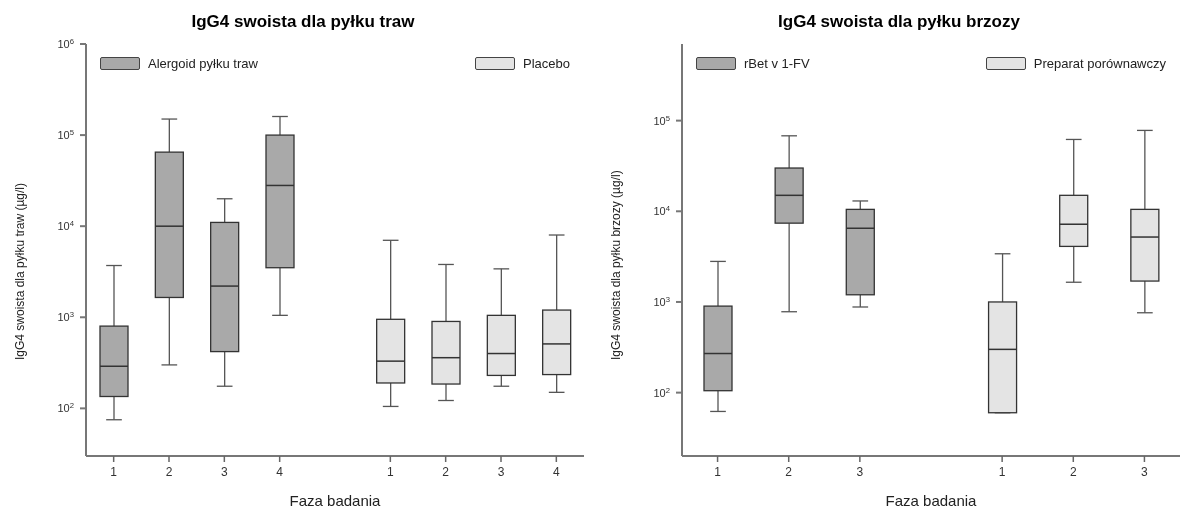 This screenshot has width=1202, height=525. Describe the element at coordinates (777, 63) in the screenshot. I see `legend-label: rBet v 1-FV` at that location.